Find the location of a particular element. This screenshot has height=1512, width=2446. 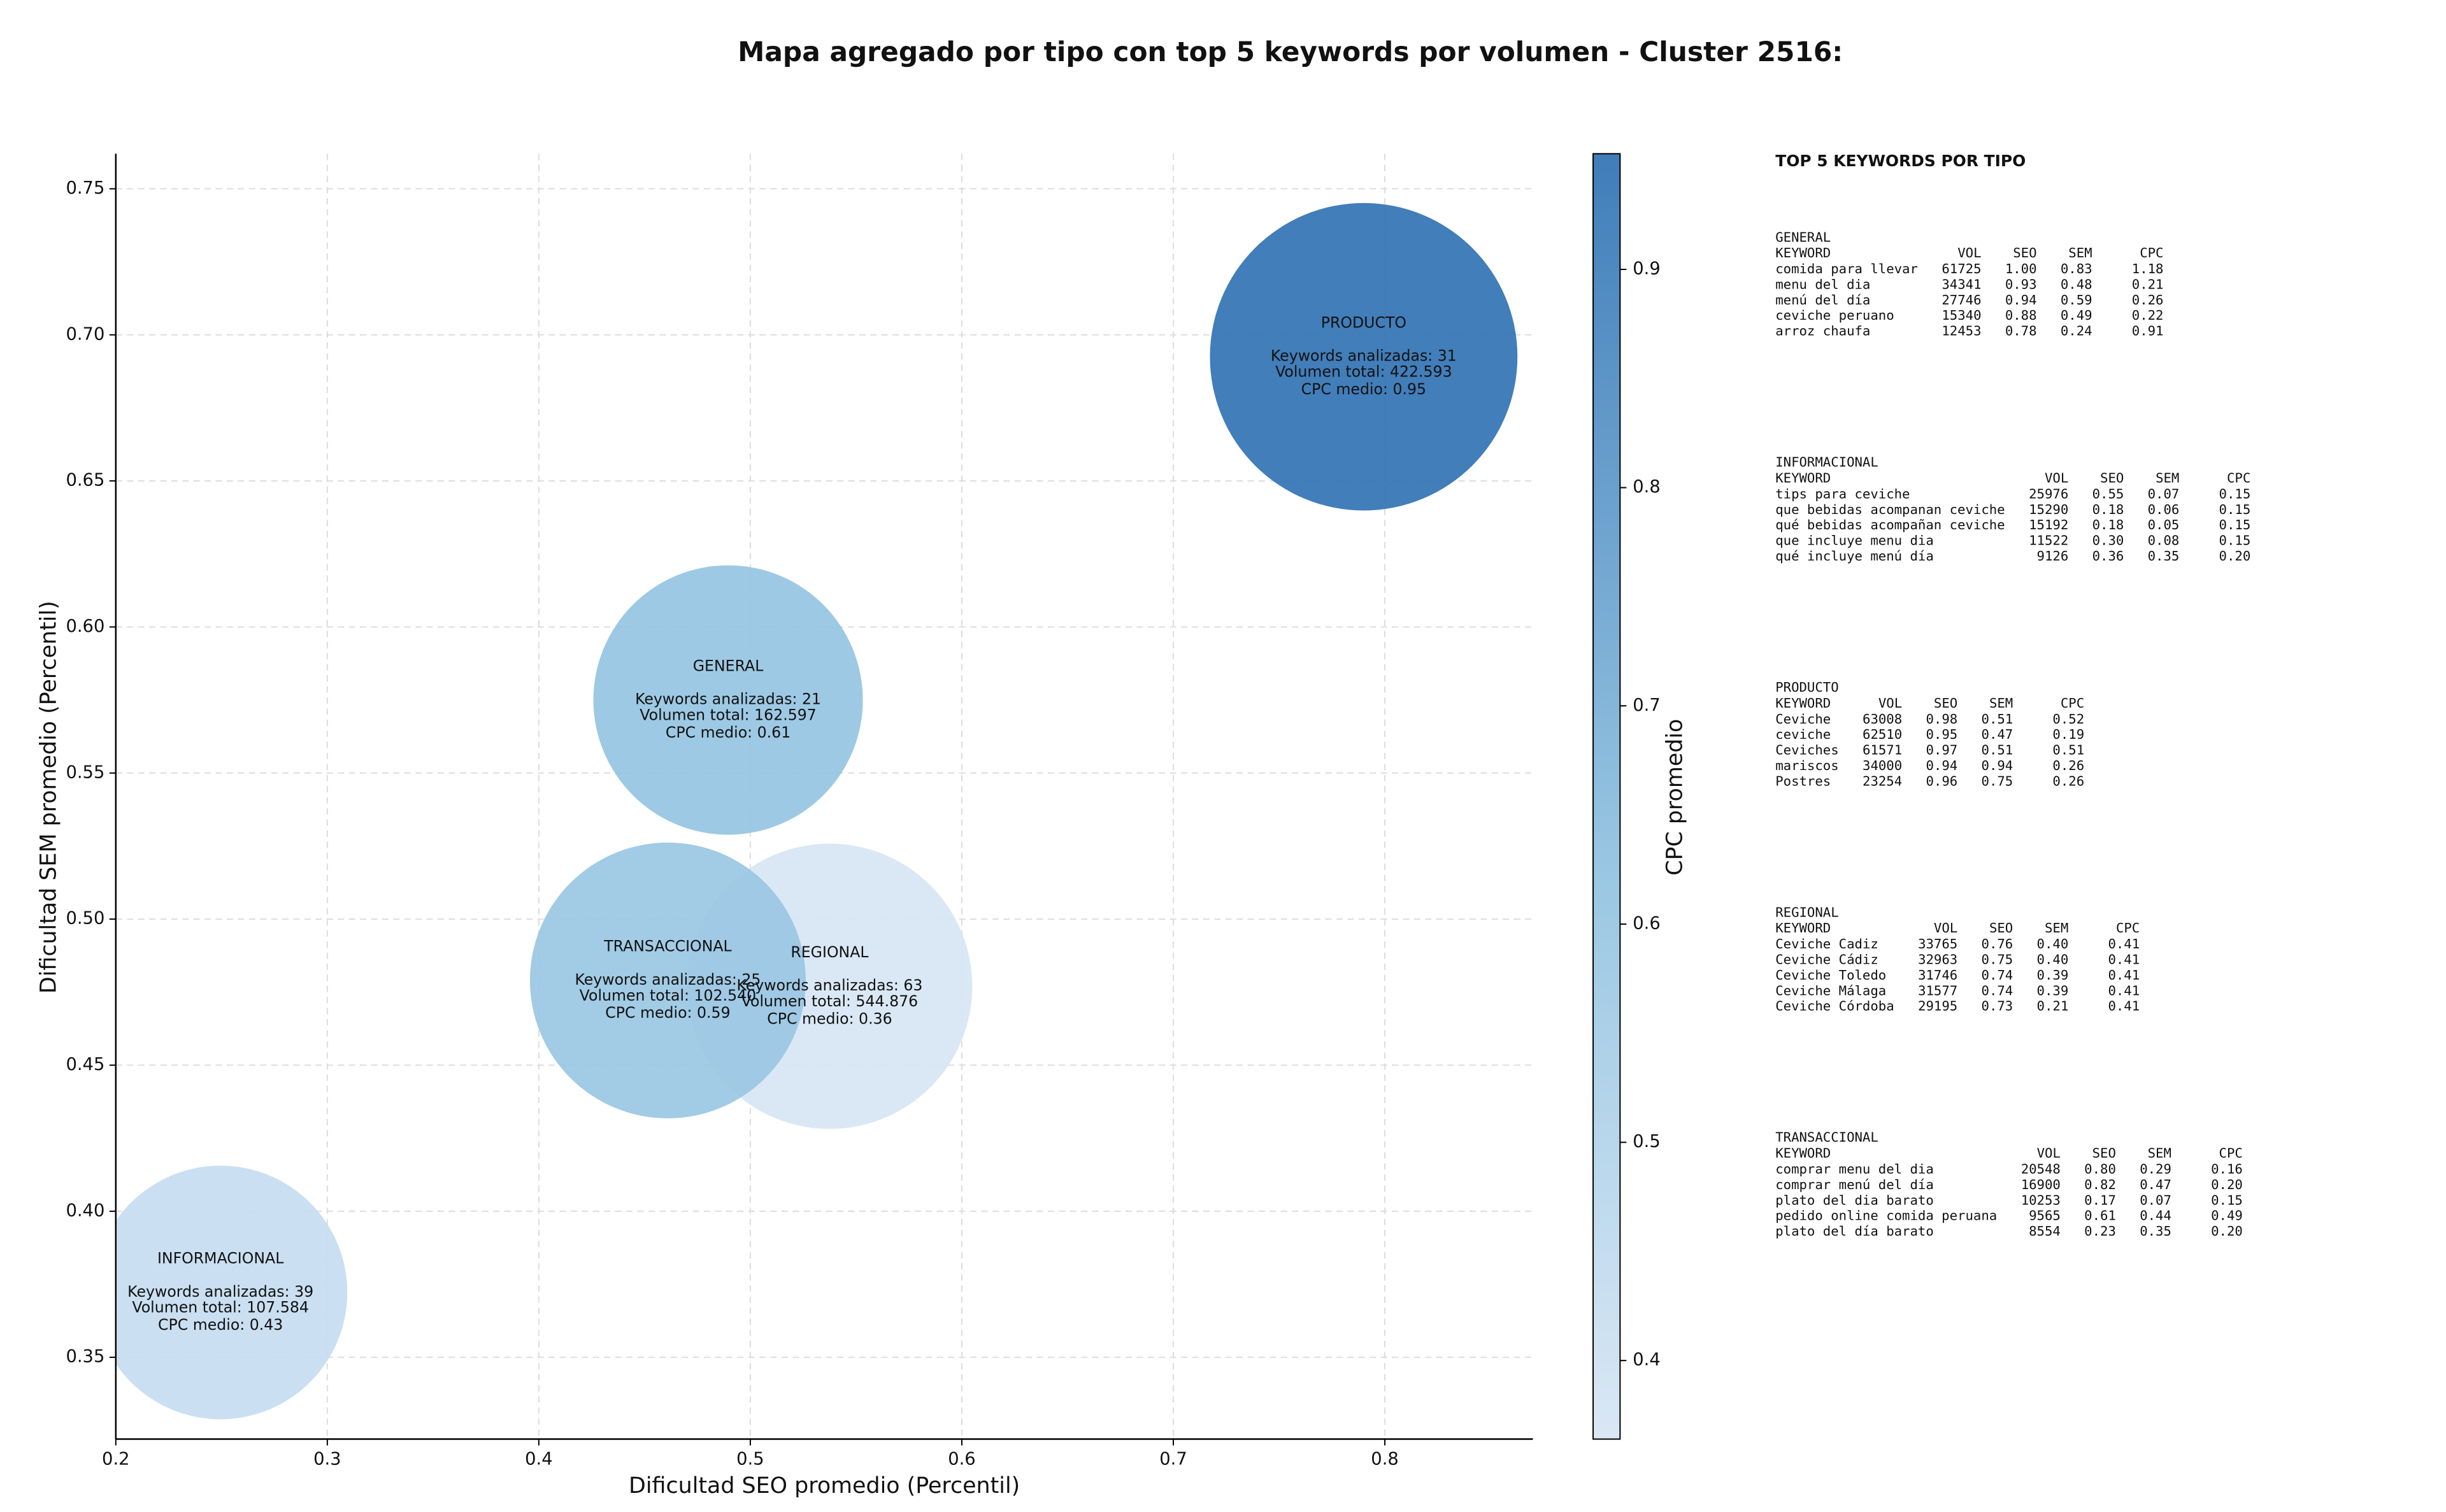

table-cell: 32963 is located at coordinates (1938, 959).